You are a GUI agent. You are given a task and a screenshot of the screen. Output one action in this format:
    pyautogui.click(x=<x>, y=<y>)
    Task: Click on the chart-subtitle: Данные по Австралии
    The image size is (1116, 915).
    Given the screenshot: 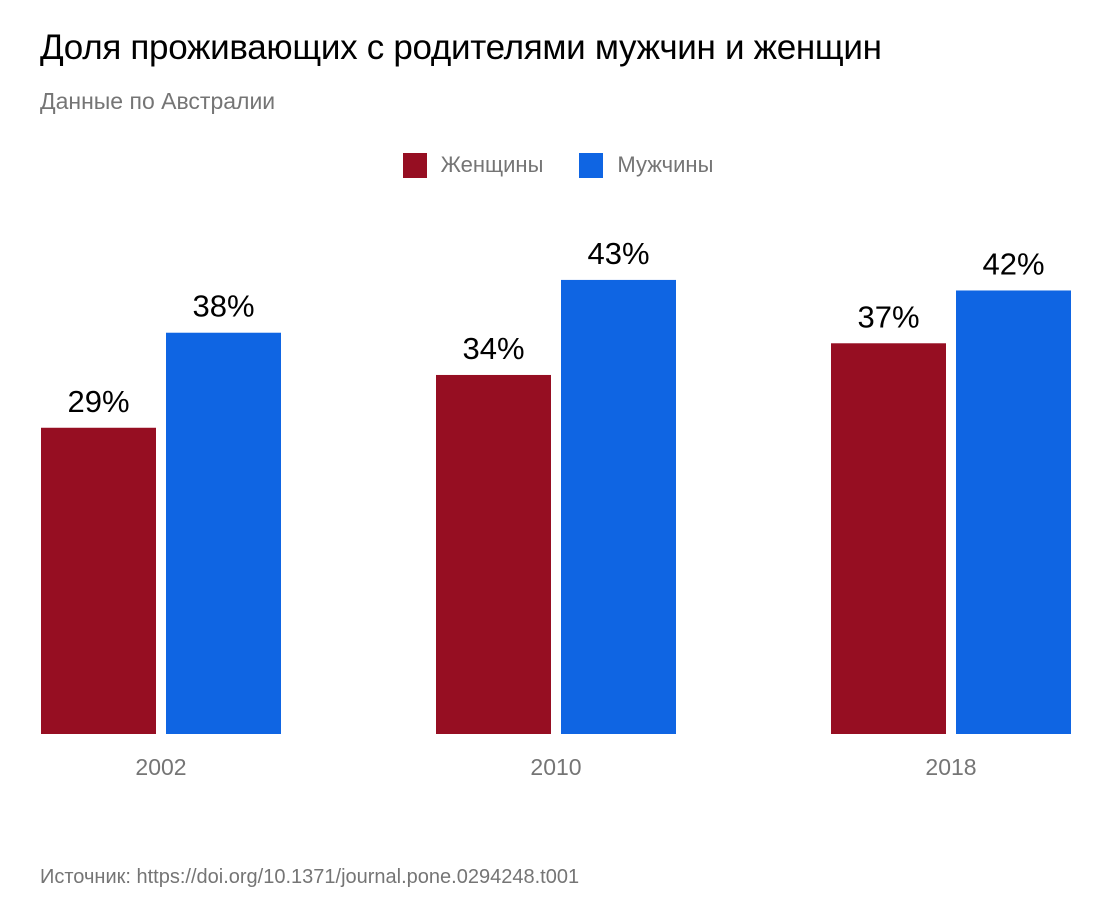 What is the action you would take?
    pyautogui.click(x=158, y=101)
    